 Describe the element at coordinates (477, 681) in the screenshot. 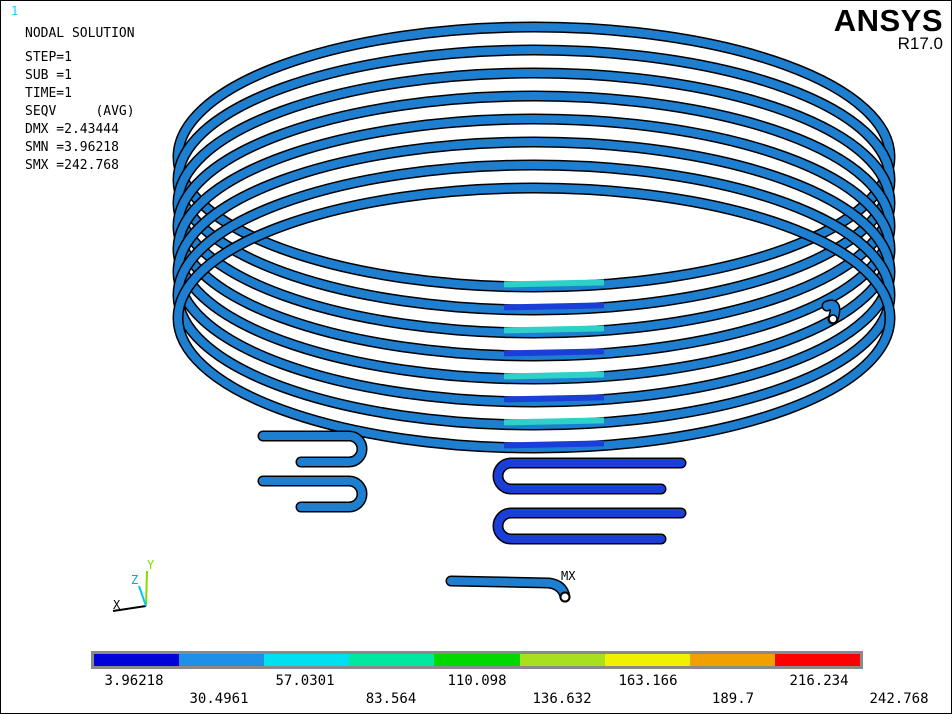

I see `legend-label-top-3: 110.098` at that location.